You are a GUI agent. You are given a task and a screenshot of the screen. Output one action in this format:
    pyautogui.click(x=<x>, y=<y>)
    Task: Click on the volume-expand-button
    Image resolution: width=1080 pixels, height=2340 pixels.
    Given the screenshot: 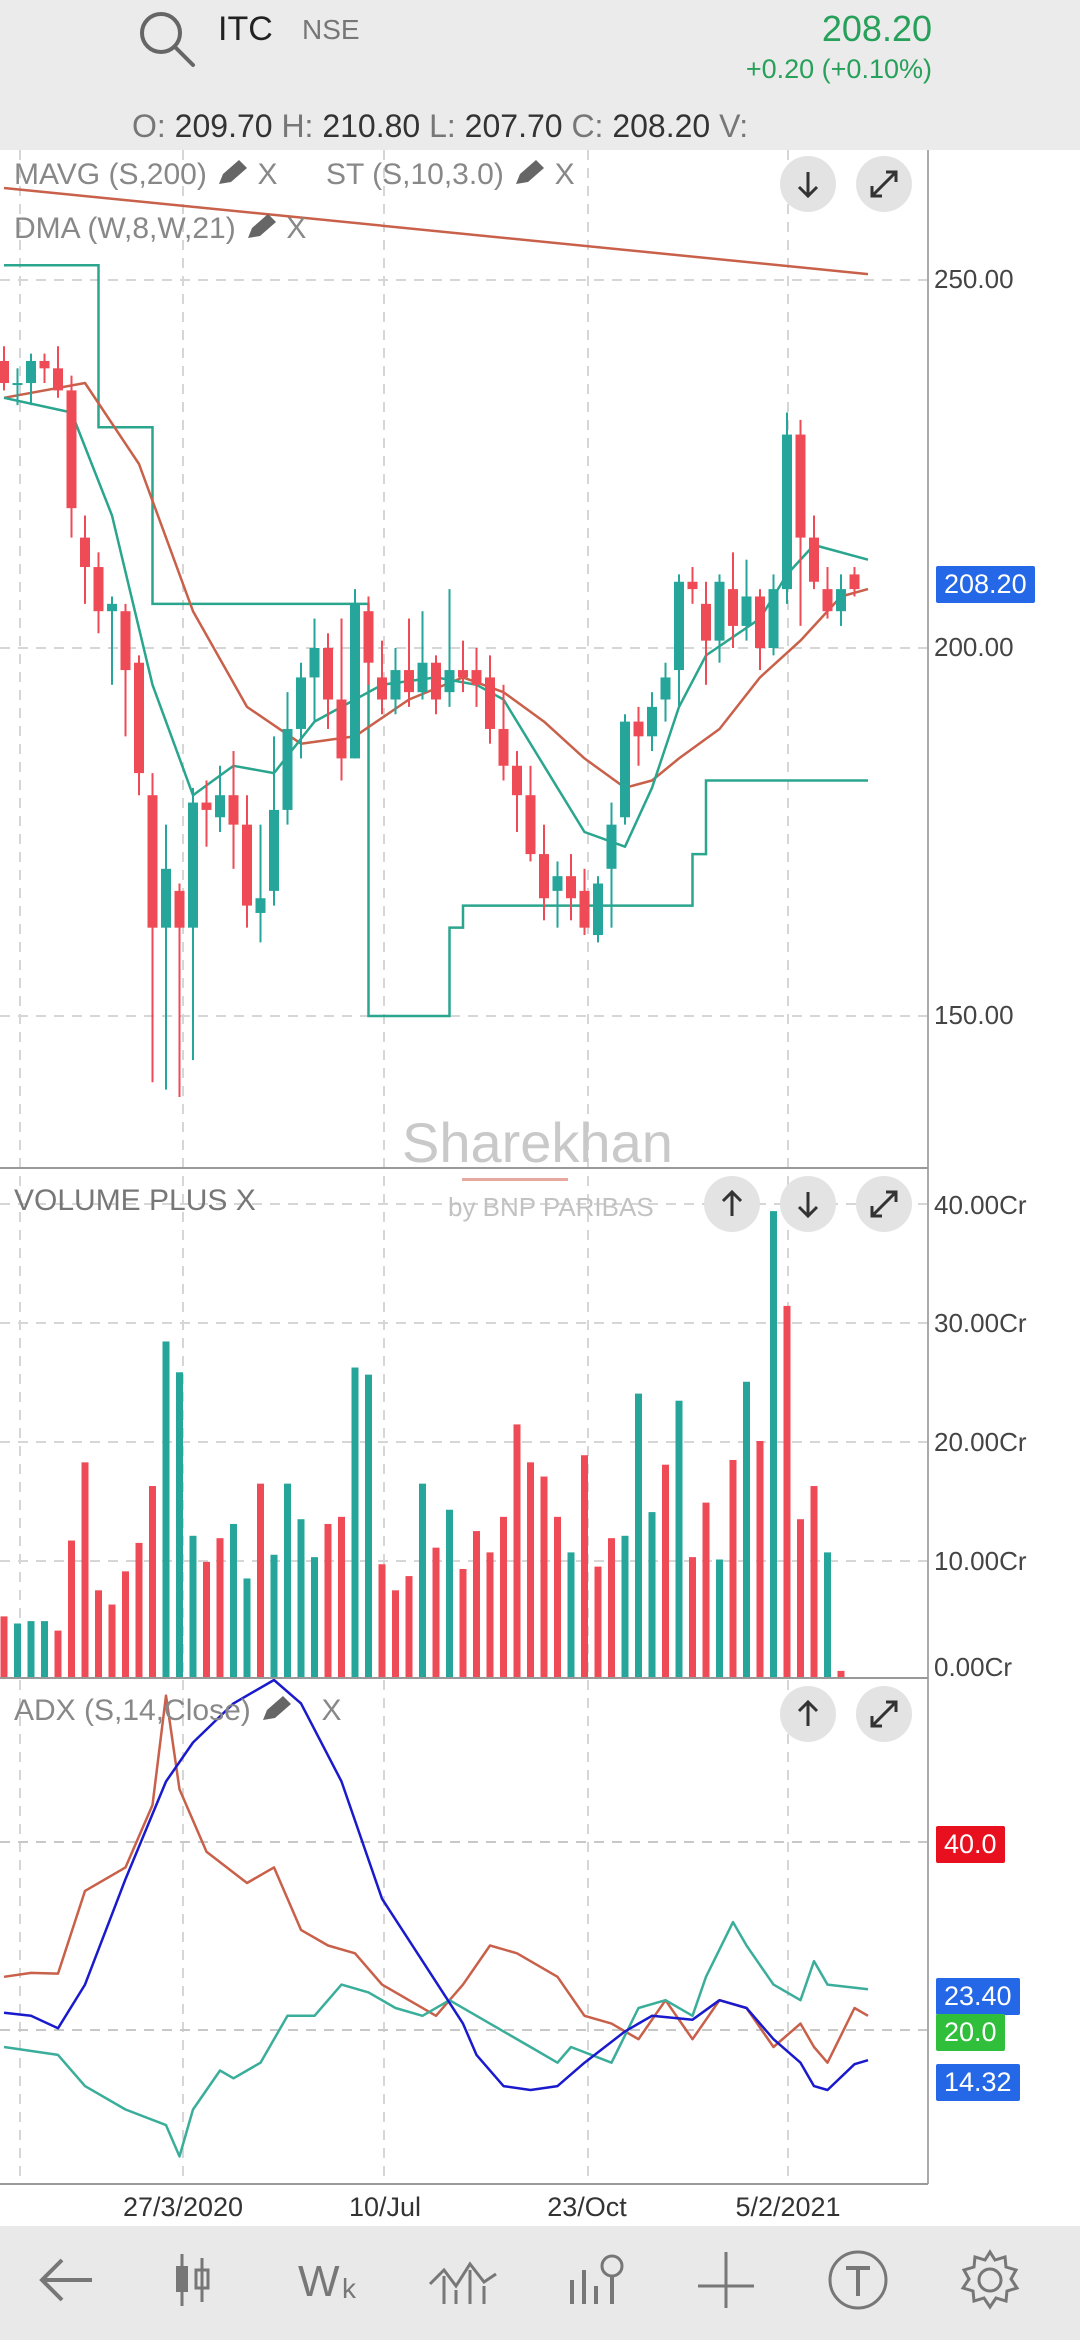 What is the action you would take?
    pyautogui.click(x=884, y=1204)
    